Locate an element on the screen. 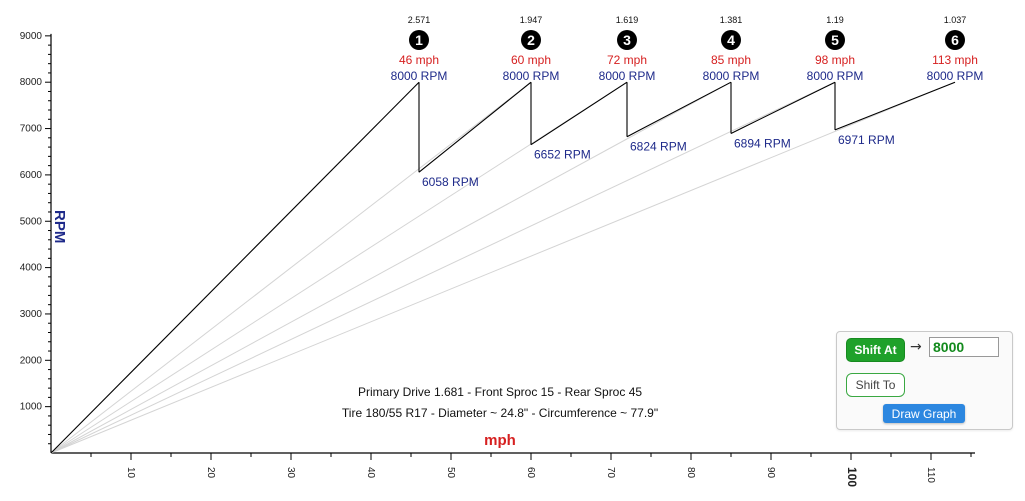 The height and width of the screenshot is (501, 1025). y-tick-label: 8000 is located at coordinates (31, 82).